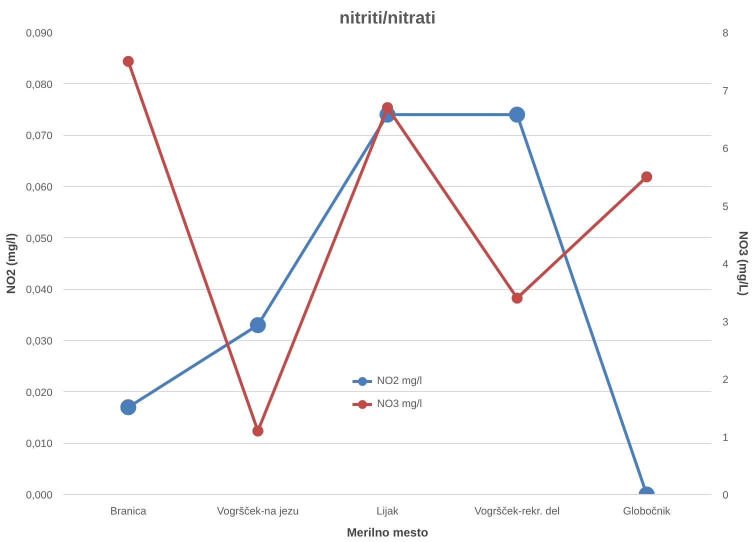  Describe the element at coordinates (725, 496) in the screenshot. I see `y2-tick-label: 0` at that location.